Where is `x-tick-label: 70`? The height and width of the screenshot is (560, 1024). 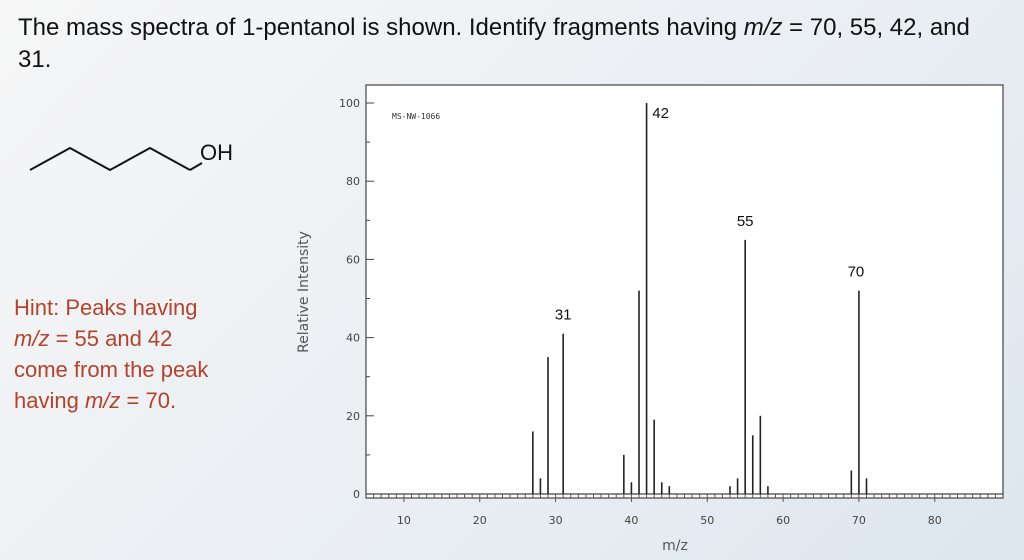 x-tick-label: 70 is located at coordinates (859, 520).